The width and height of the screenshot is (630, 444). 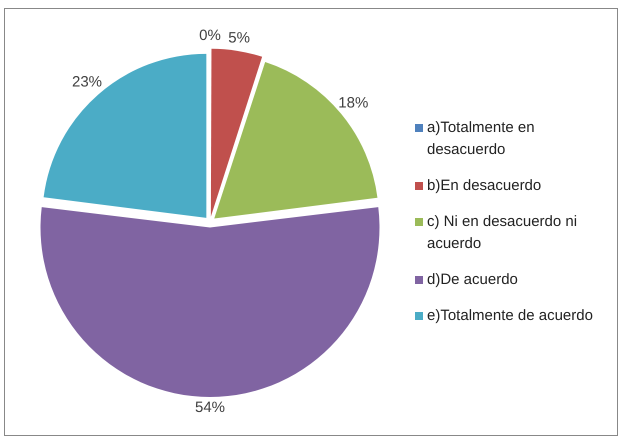 I want to click on legend-label: b)En desacuerdo, so click(x=484, y=186).